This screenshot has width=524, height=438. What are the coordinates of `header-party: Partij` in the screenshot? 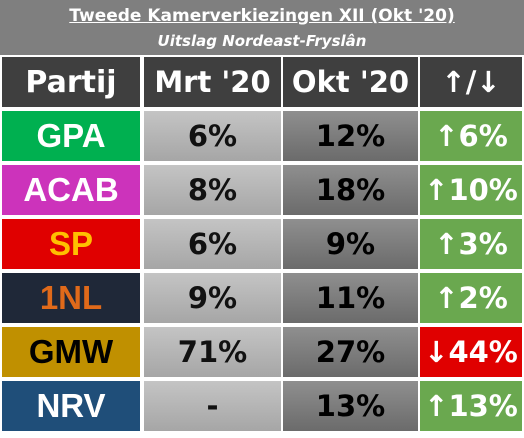 It's located at (71, 82).